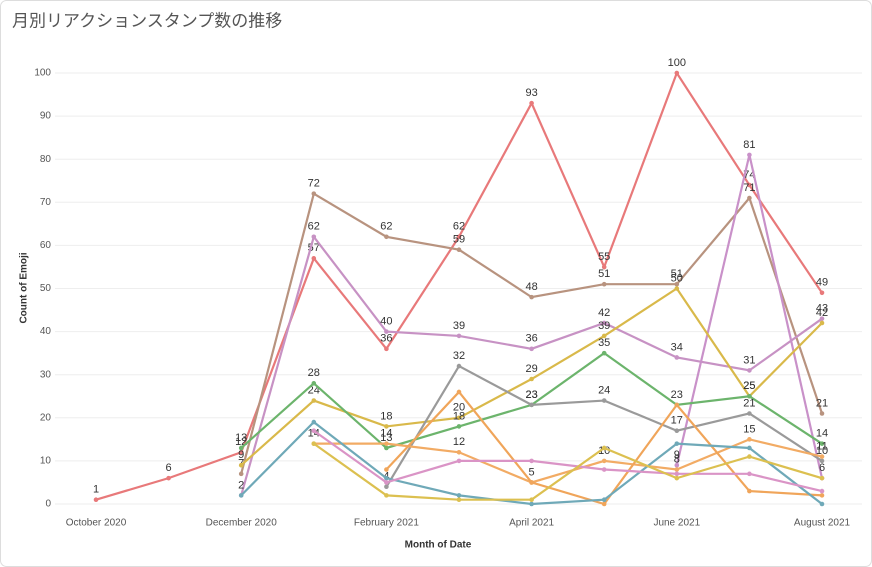 Image resolution: width=872 pixels, height=567 pixels. What do you see at coordinates (677, 278) in the screenshot?
I see `data-label: 50` at bounding box center [677, 278].